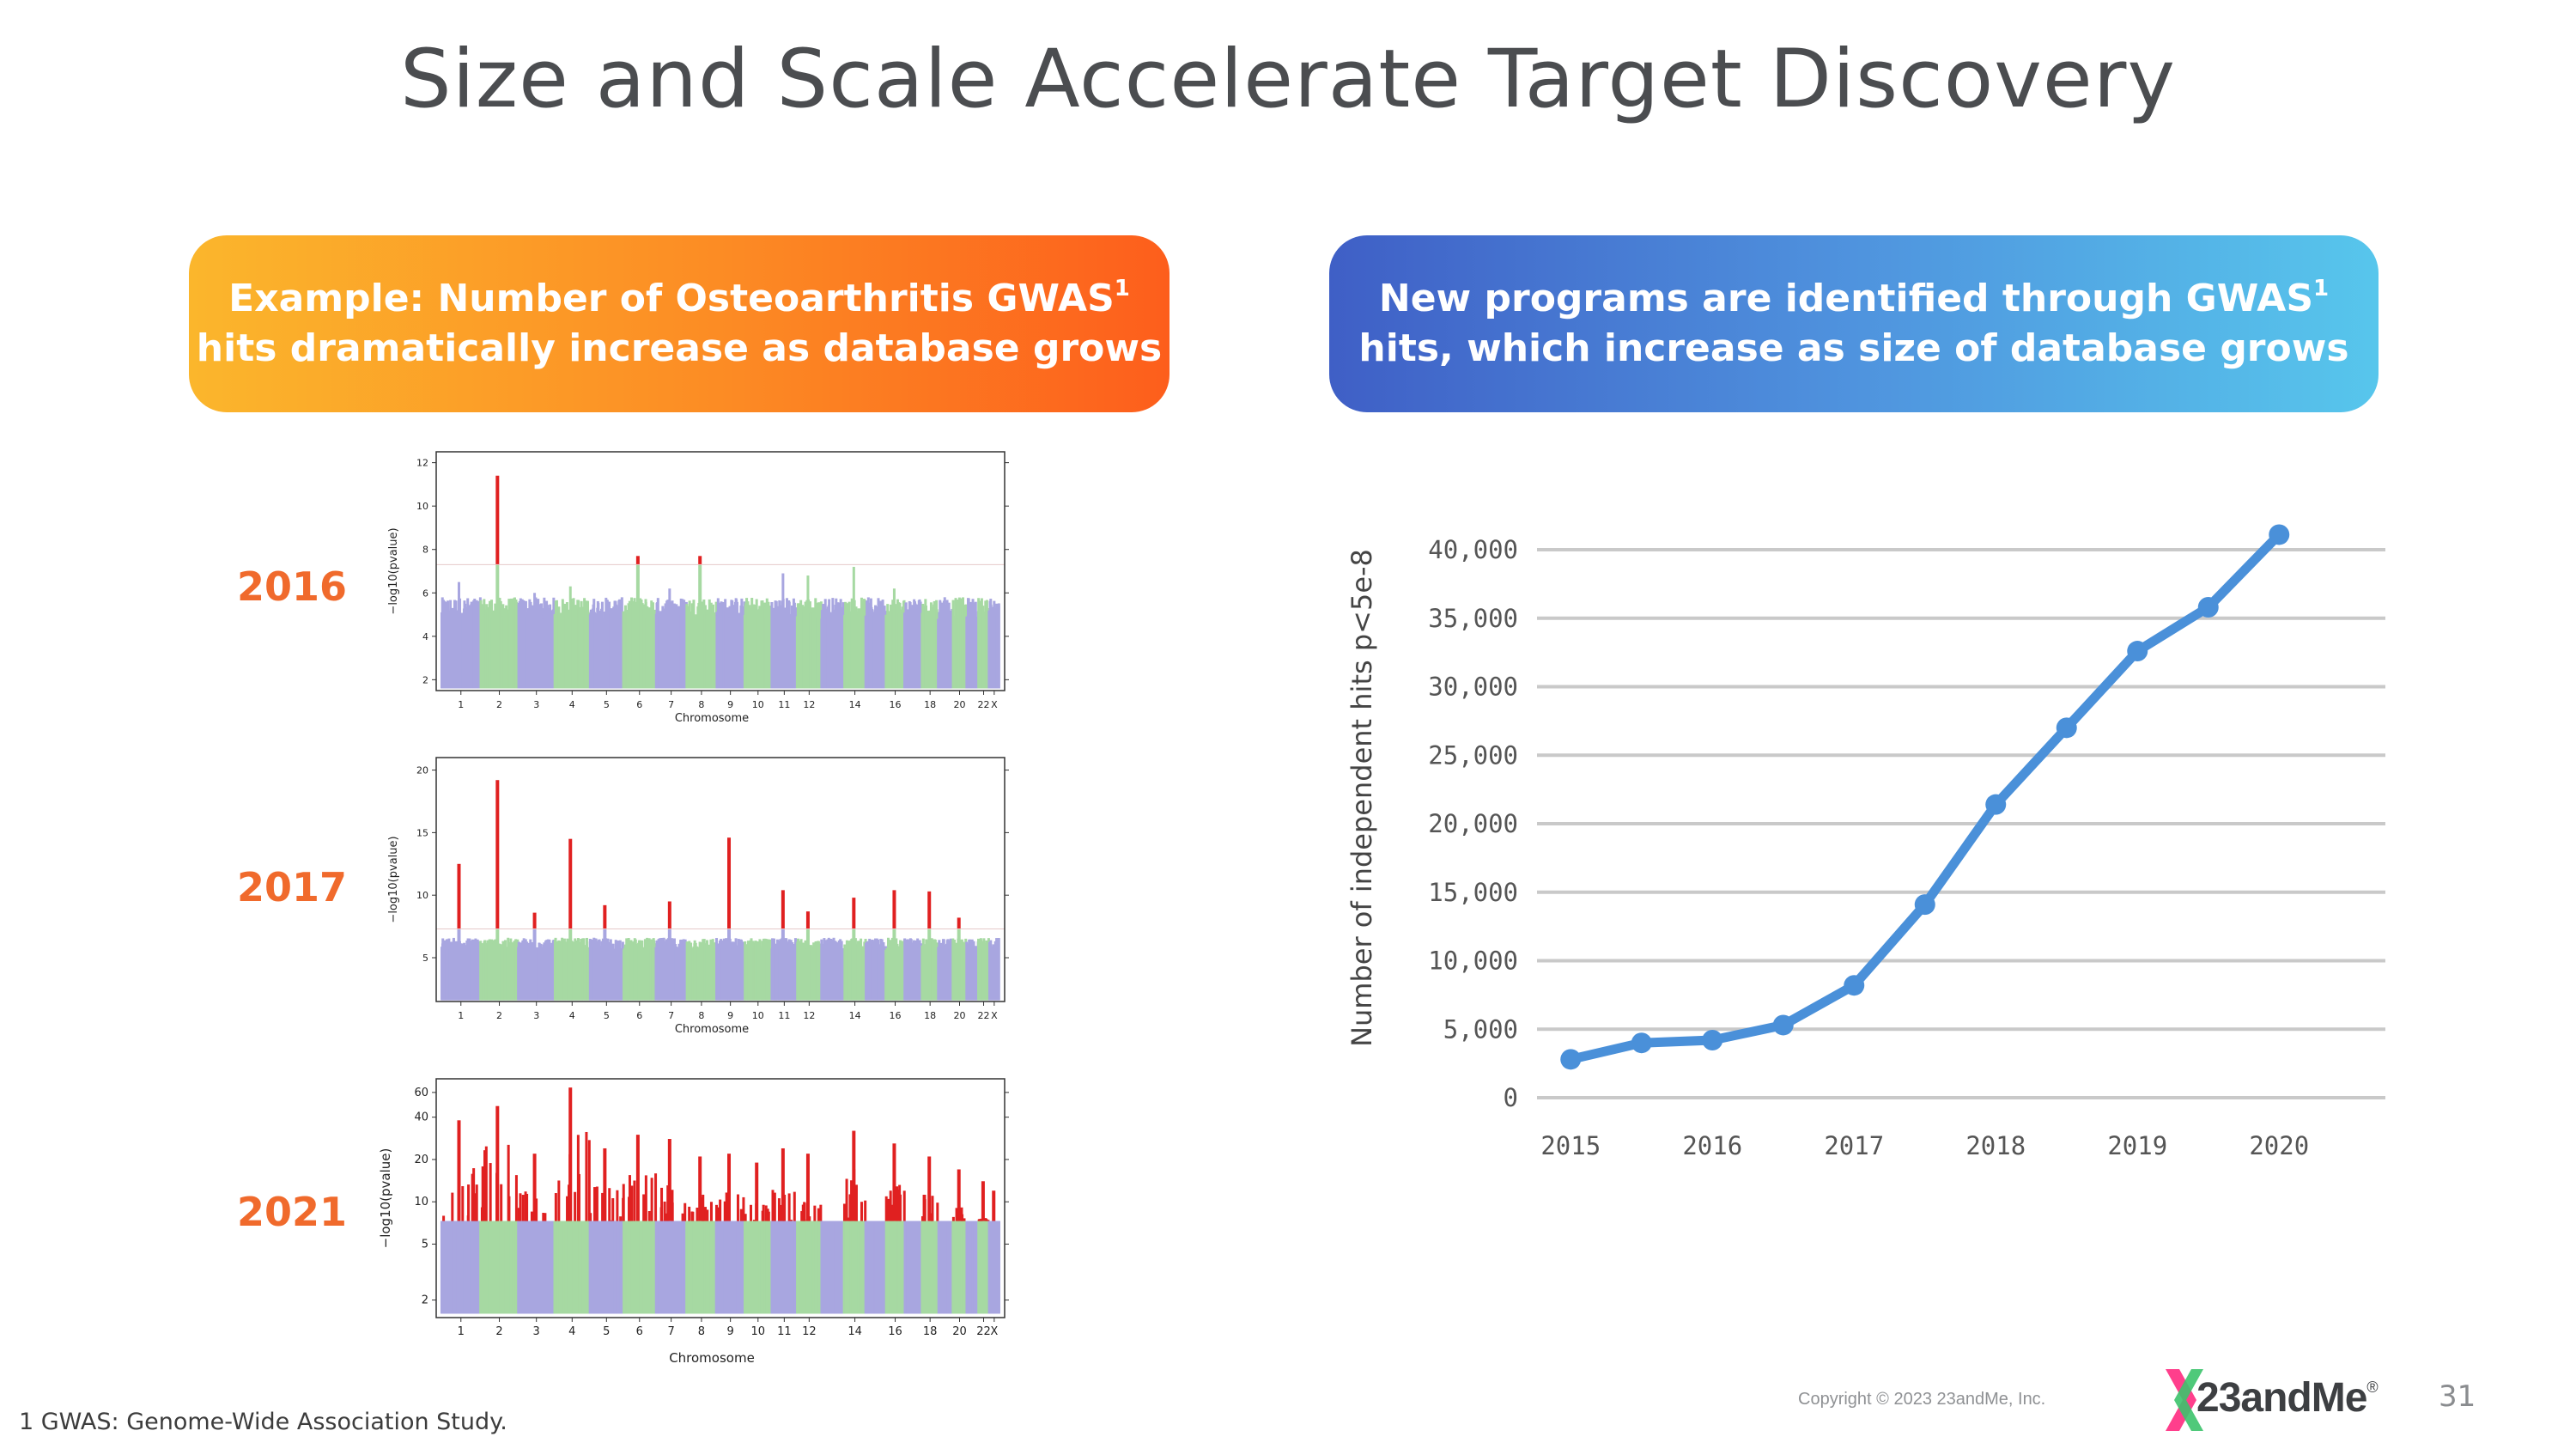  I want to click on y-tick-label: 25,000, so click(1473, 755).